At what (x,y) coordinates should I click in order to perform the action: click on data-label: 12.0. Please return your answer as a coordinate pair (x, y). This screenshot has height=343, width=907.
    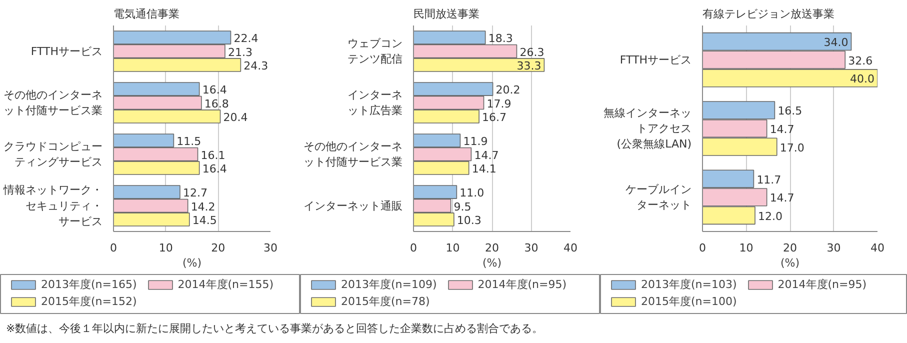
    Looking at the image, I should click on (770, 216).